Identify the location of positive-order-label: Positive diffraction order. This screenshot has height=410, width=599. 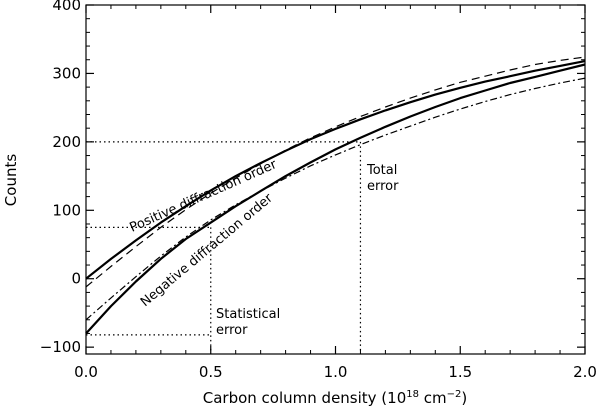
(204, 196).